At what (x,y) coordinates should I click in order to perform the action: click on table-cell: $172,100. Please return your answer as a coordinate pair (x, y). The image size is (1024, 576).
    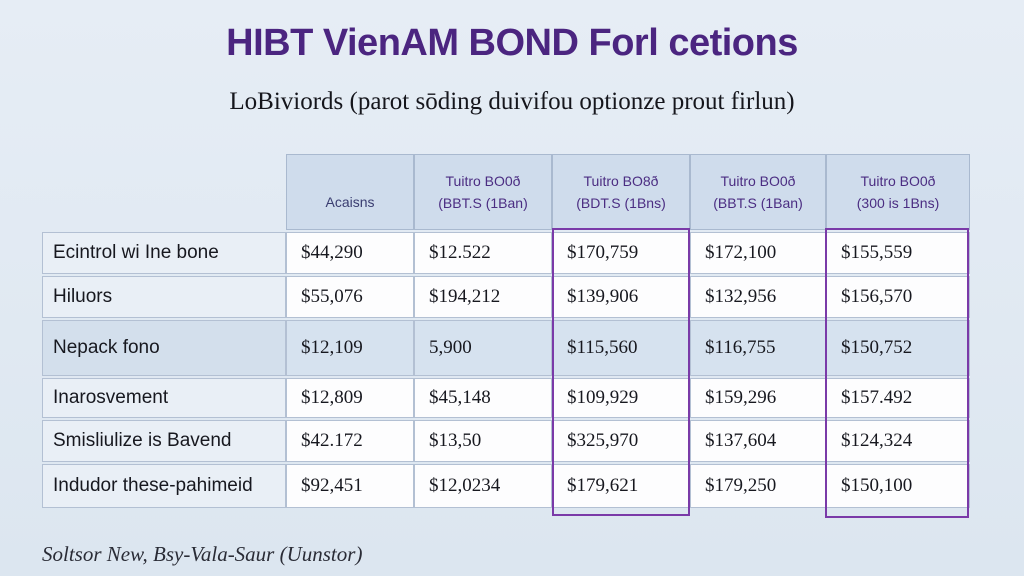
    Looking at the image, I should click on (758, 253).